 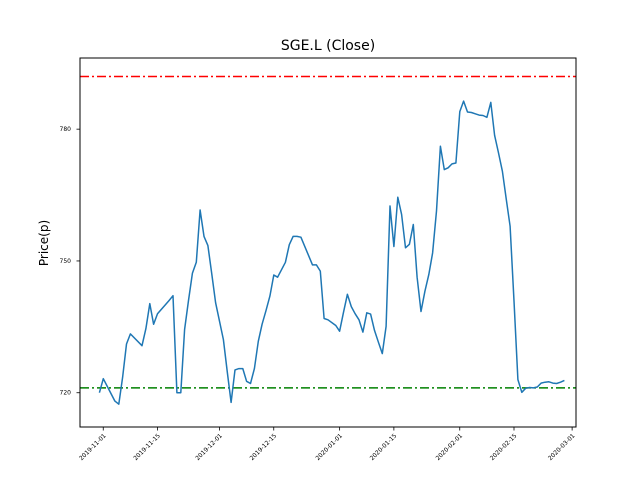 I want to click on y-tick-label: 720, so click(x=66, y=393).